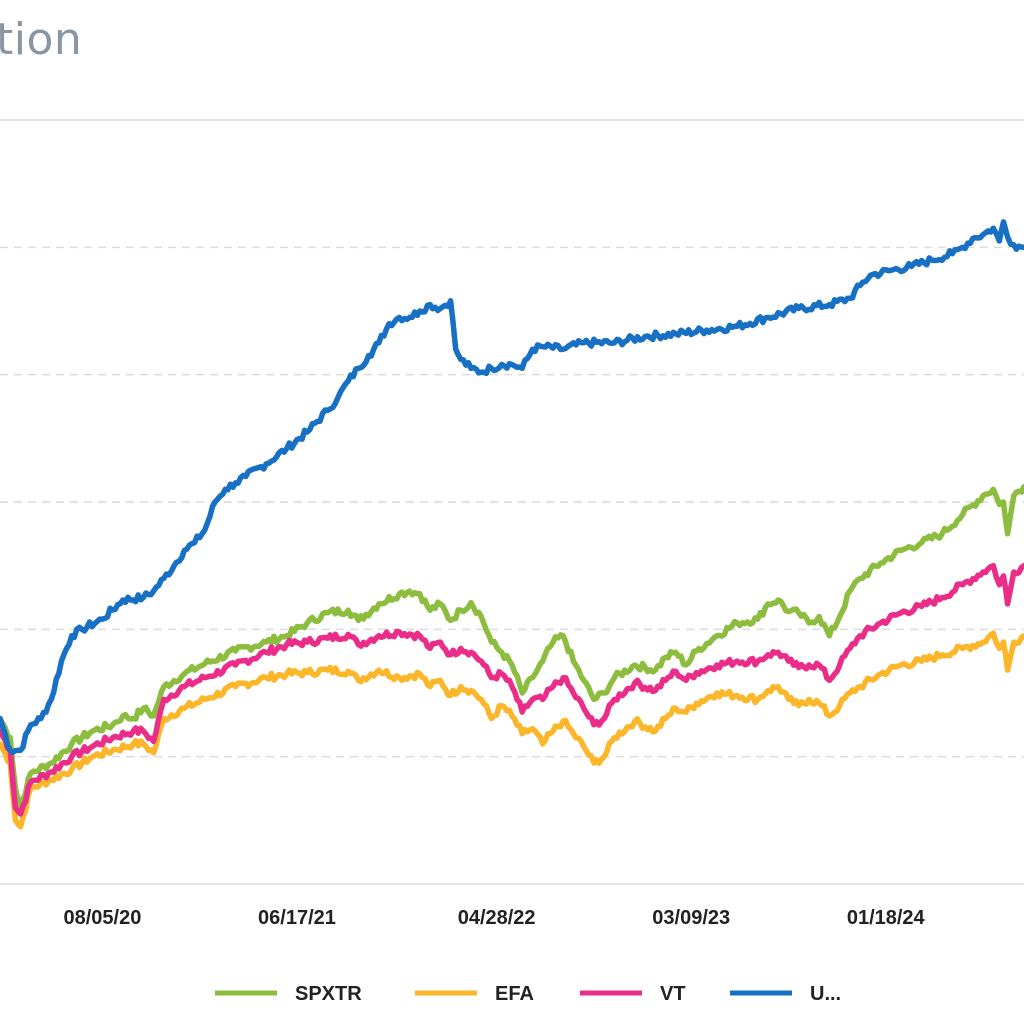  What do you see at coordinates (673, 994) in the screenshot?
I see `legend-label: VT` at bounding box center [673, 994].